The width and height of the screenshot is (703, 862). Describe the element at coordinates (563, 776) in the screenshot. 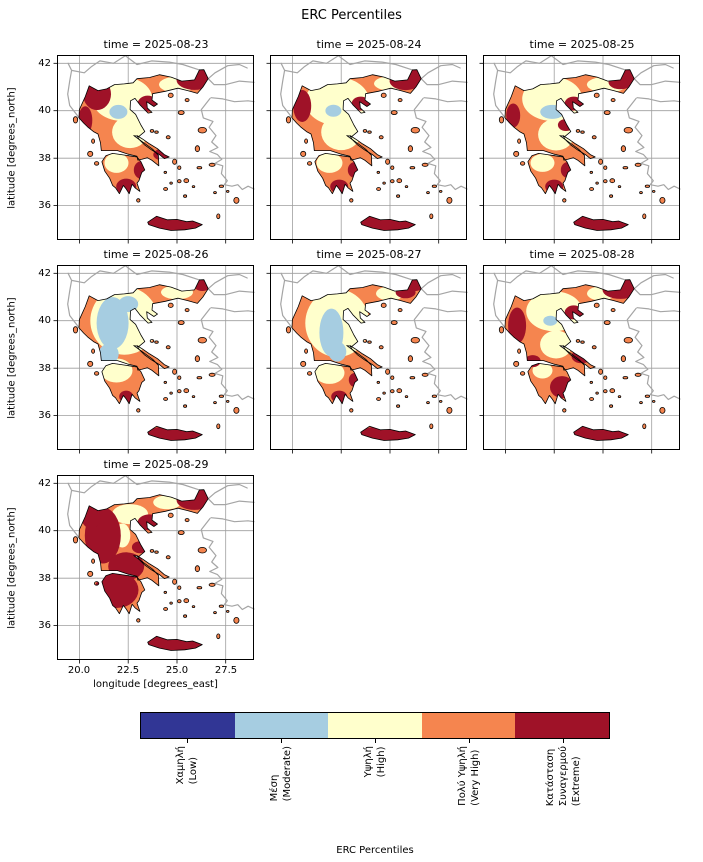

I see `colorbar-label-extreme: Κατάσταση Συναγερμού (Extreme)` at that location.